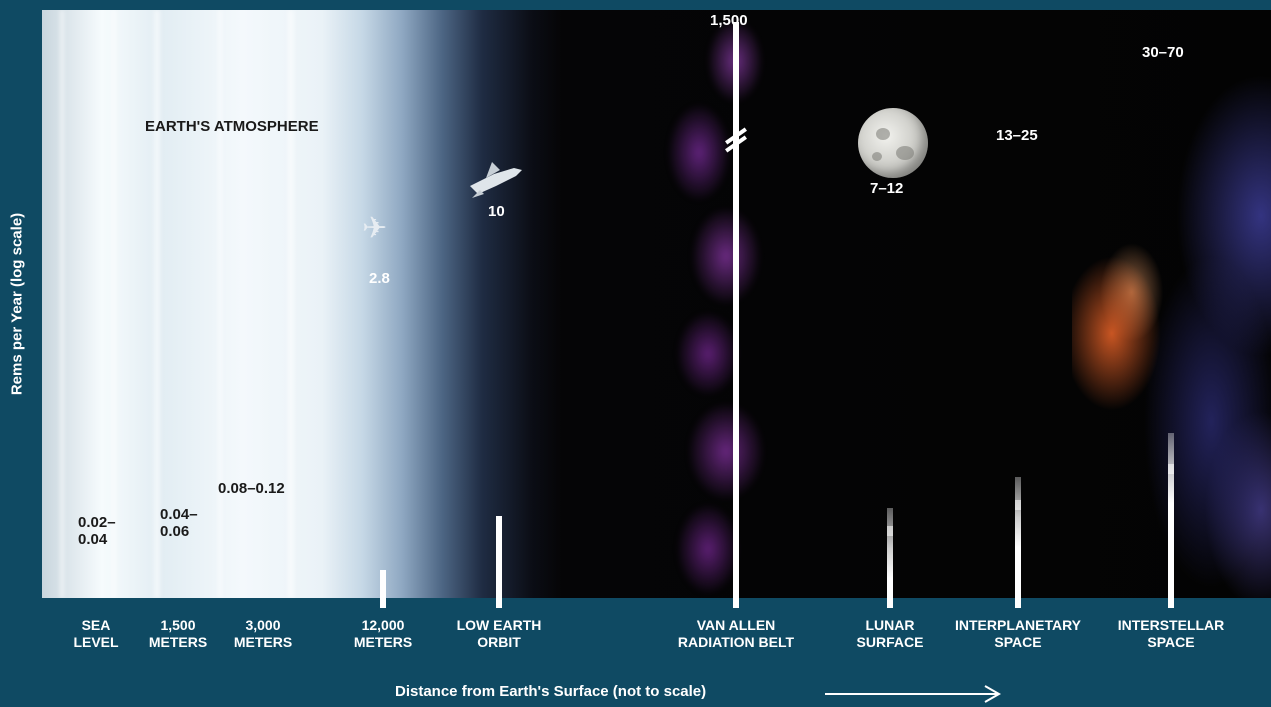 This screenshot has height=707, width=1271. I want to click on category-label-7: INTERPLANETARY SPACE, so click(1018, 633).